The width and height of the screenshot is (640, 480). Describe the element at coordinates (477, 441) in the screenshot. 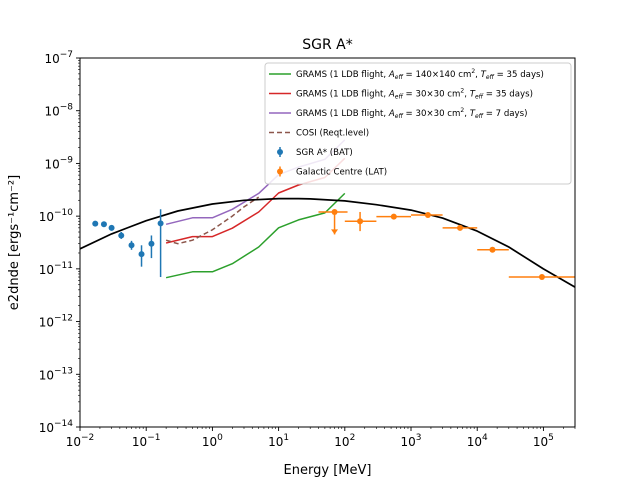

I see `x-tick-label: 10⁴` at that location.